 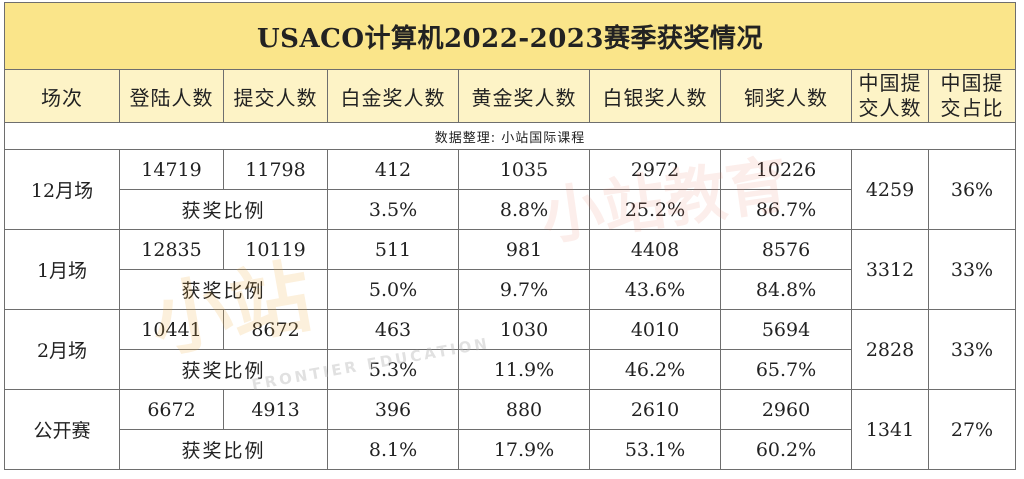 What do you see at coordinates (275, 249) in the screenshot?
I see `submit-count: 10119` at bounding box center [275, 249].